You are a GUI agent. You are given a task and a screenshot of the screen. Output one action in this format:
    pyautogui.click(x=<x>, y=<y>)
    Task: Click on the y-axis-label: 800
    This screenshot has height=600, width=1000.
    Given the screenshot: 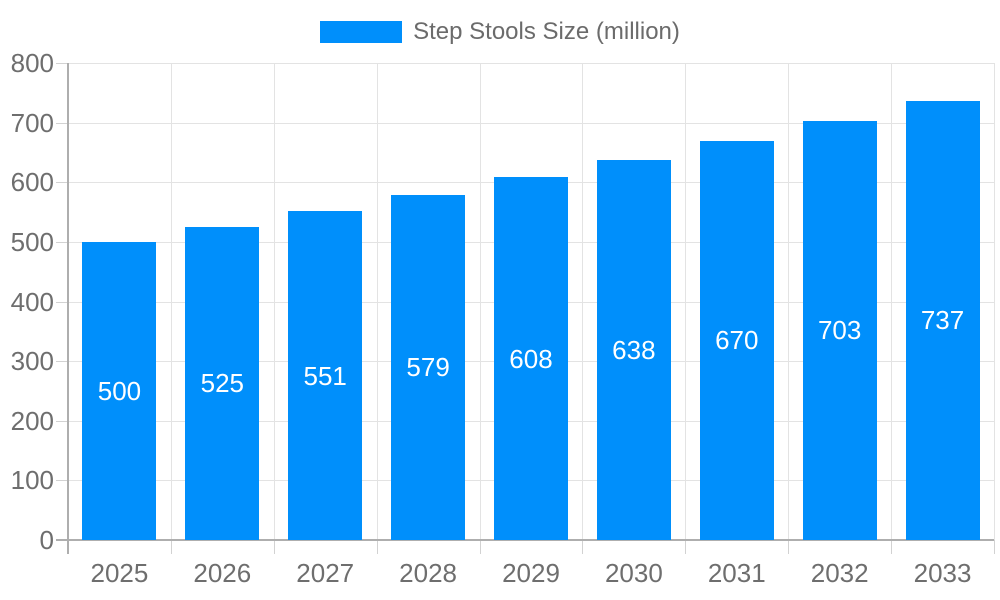 What is the action you would take?
    pyautogui.click(x=32, y=63)
    